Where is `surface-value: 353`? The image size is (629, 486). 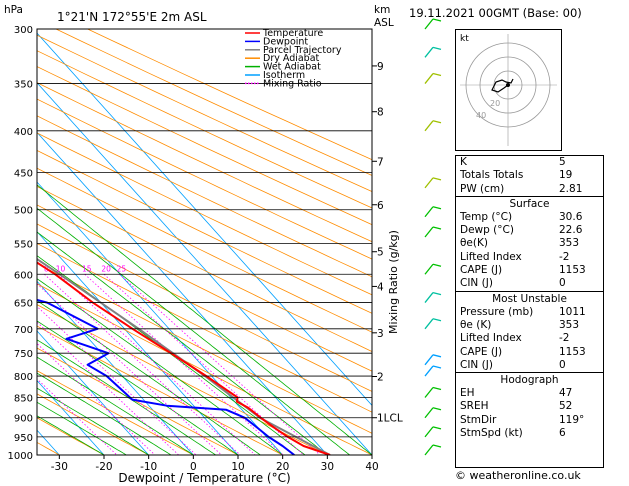 surface-value: 353 is located at coordinates (569, 243).